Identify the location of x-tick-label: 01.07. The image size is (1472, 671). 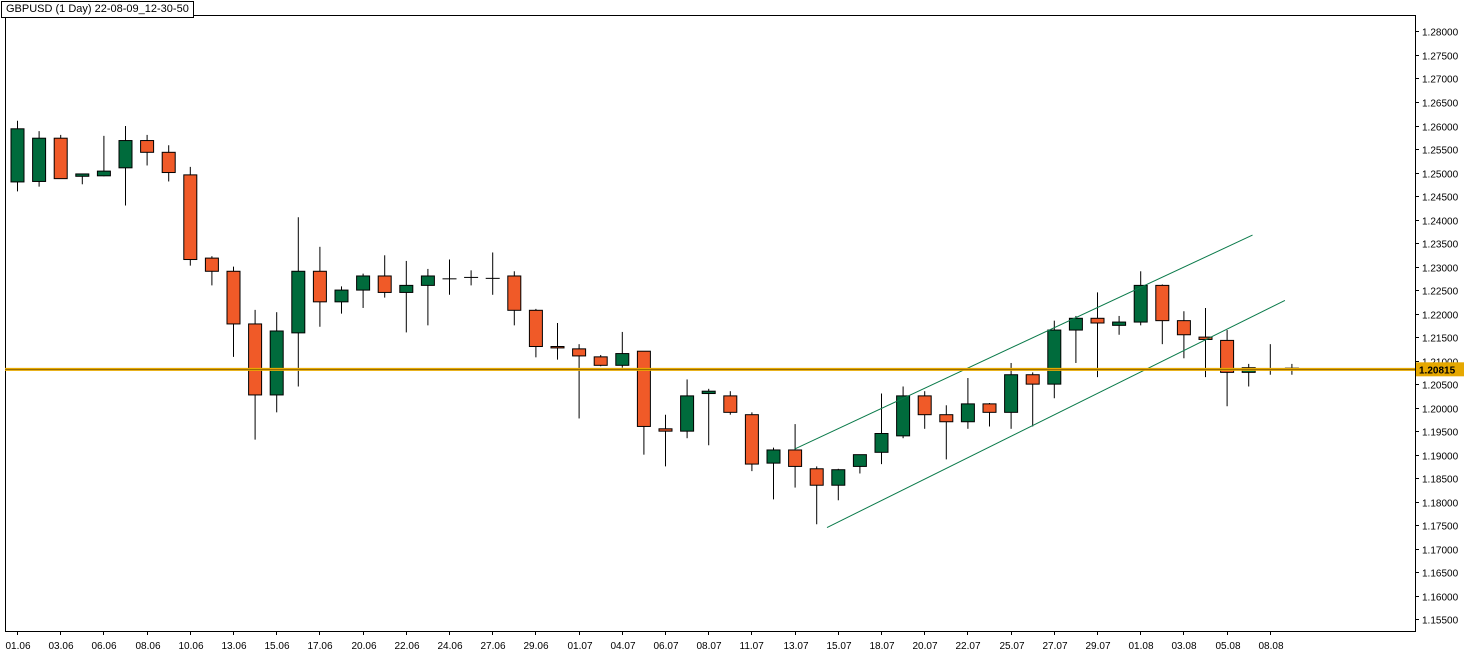
(580, 646).